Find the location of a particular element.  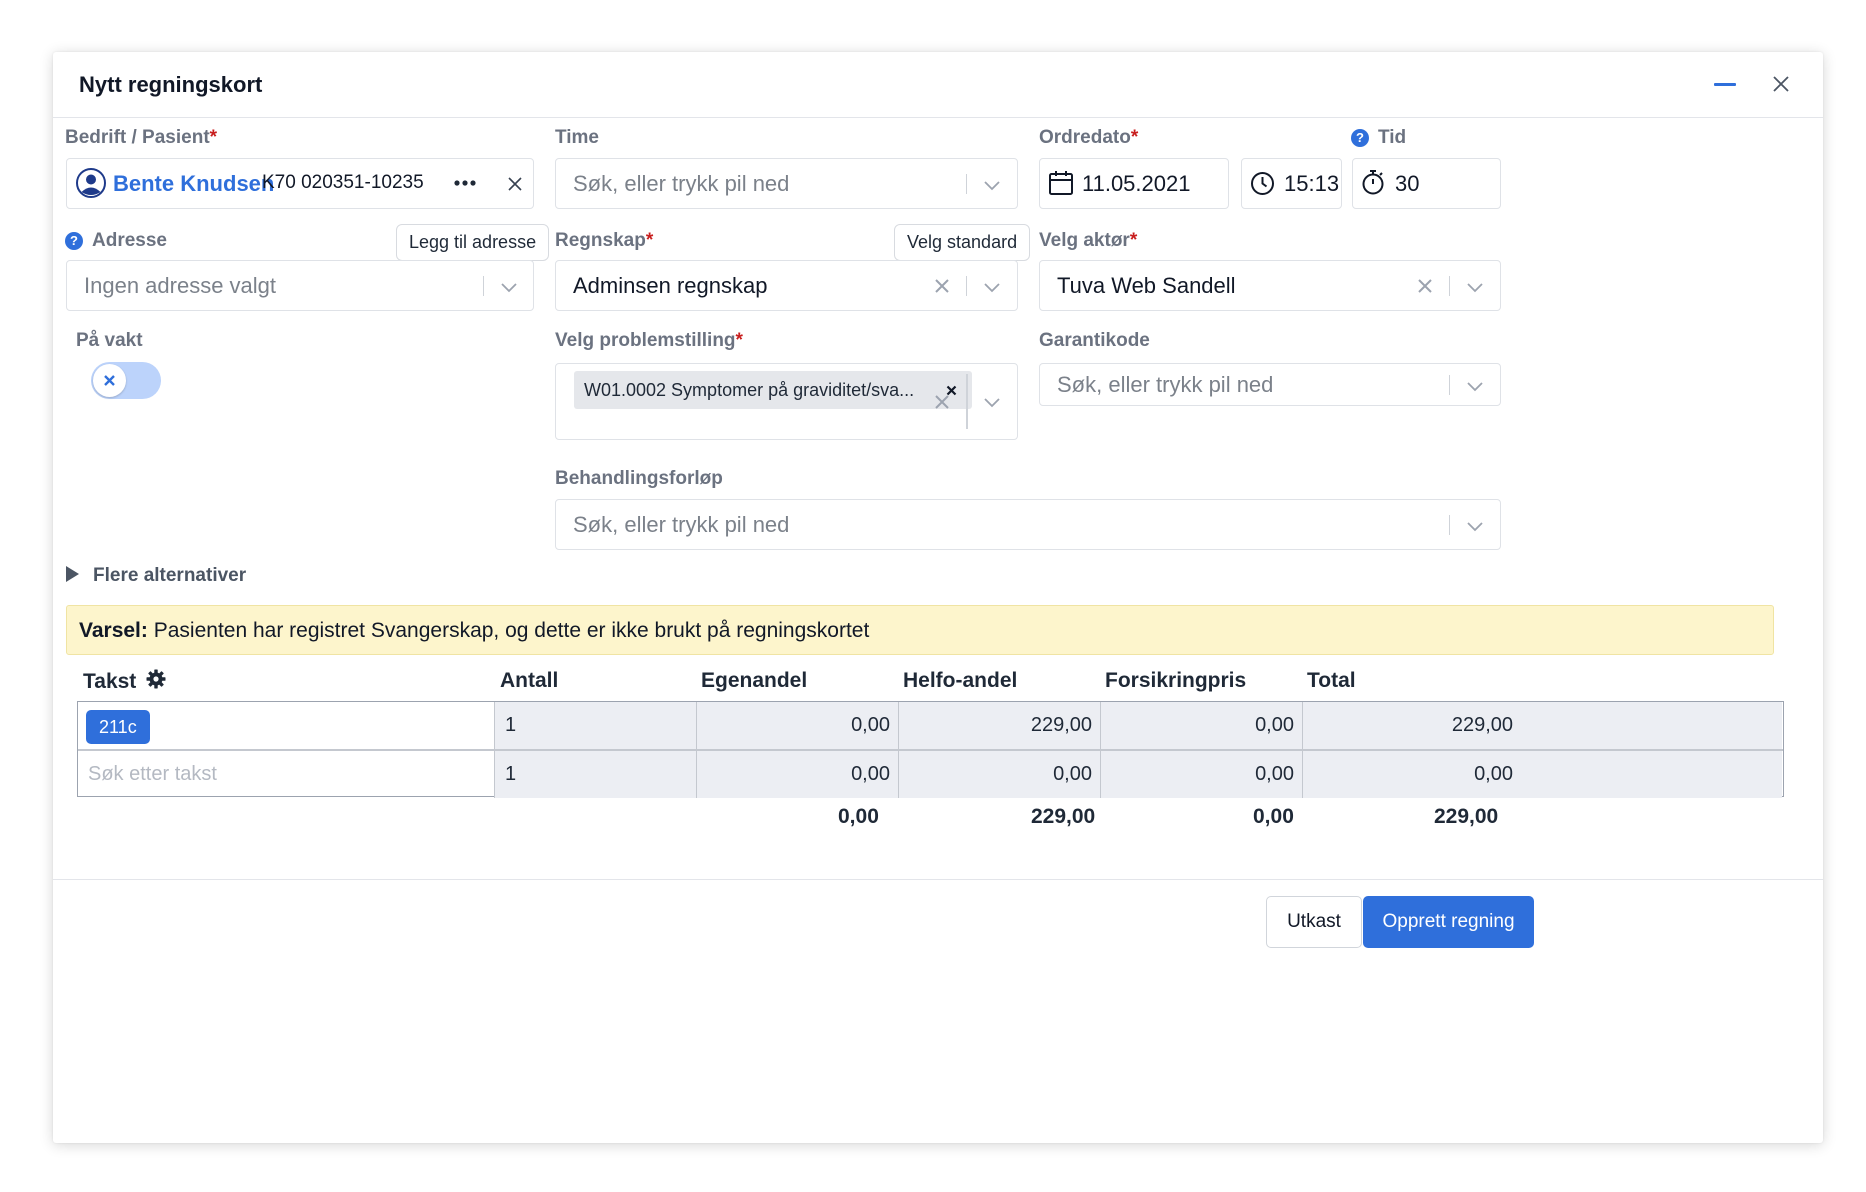

caret-right-icon is located at coordinates (72, 574).